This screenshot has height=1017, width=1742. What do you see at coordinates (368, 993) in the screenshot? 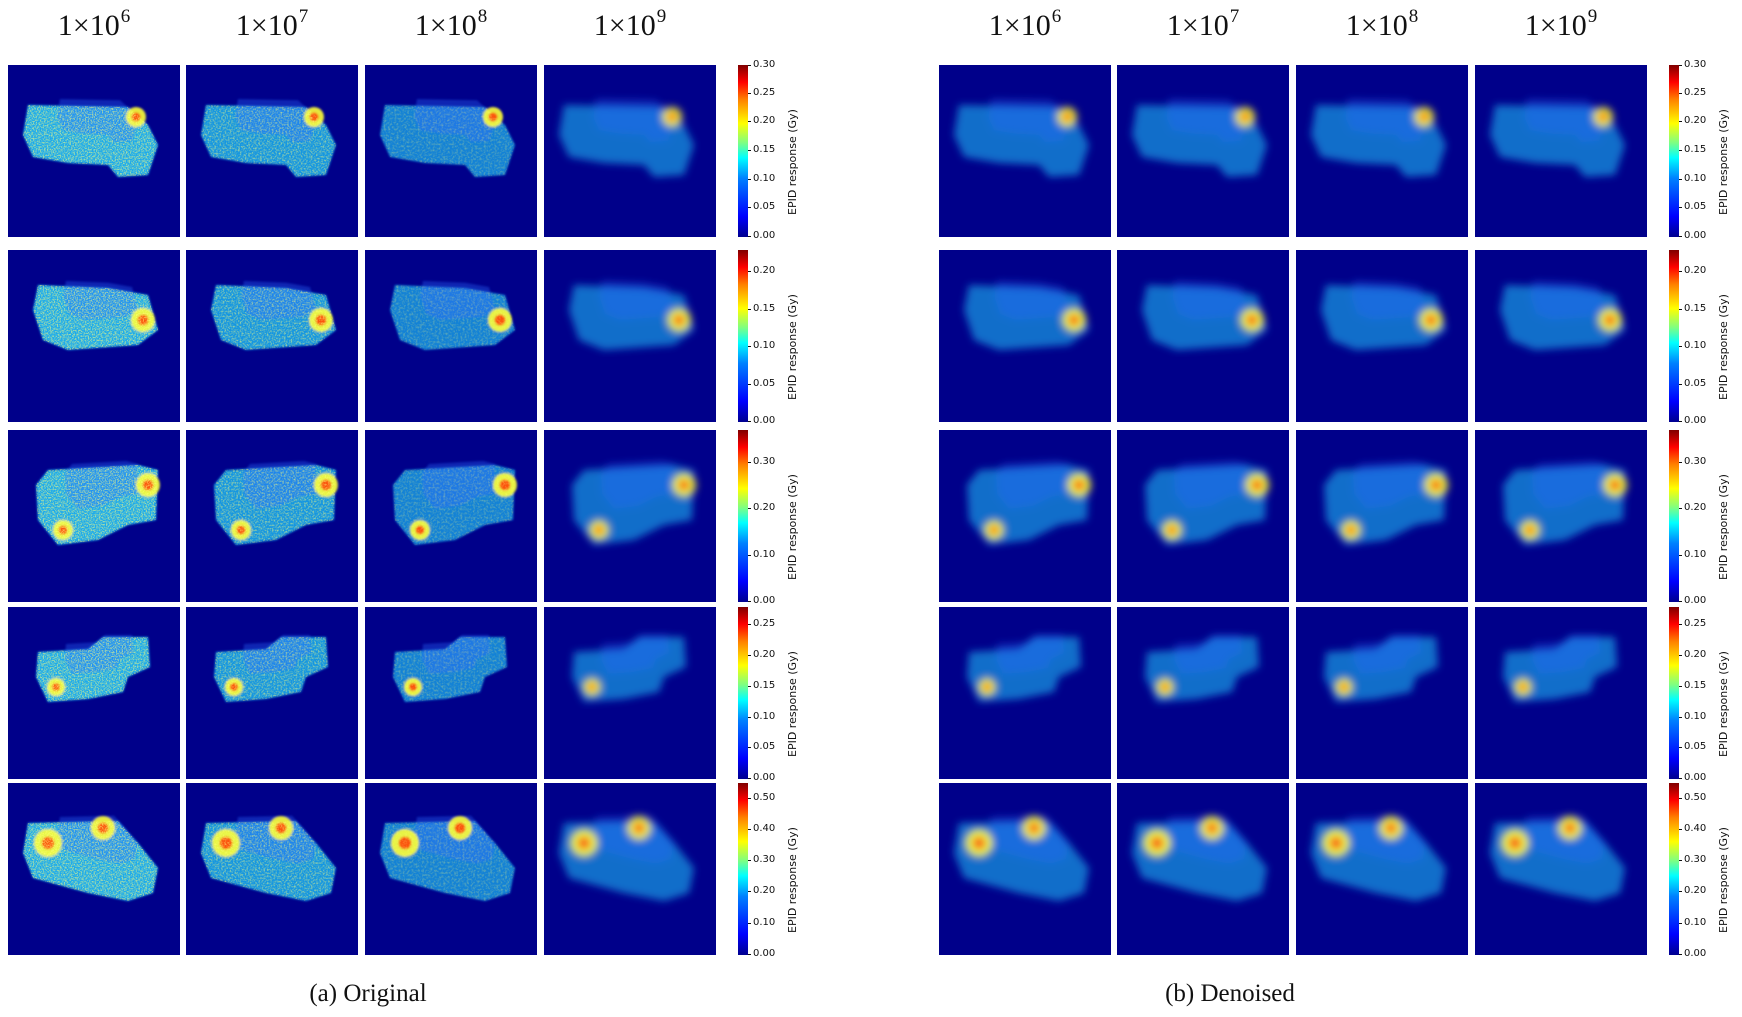
I see `panel-caption: (a) Original` at bounding box center [368, 993].